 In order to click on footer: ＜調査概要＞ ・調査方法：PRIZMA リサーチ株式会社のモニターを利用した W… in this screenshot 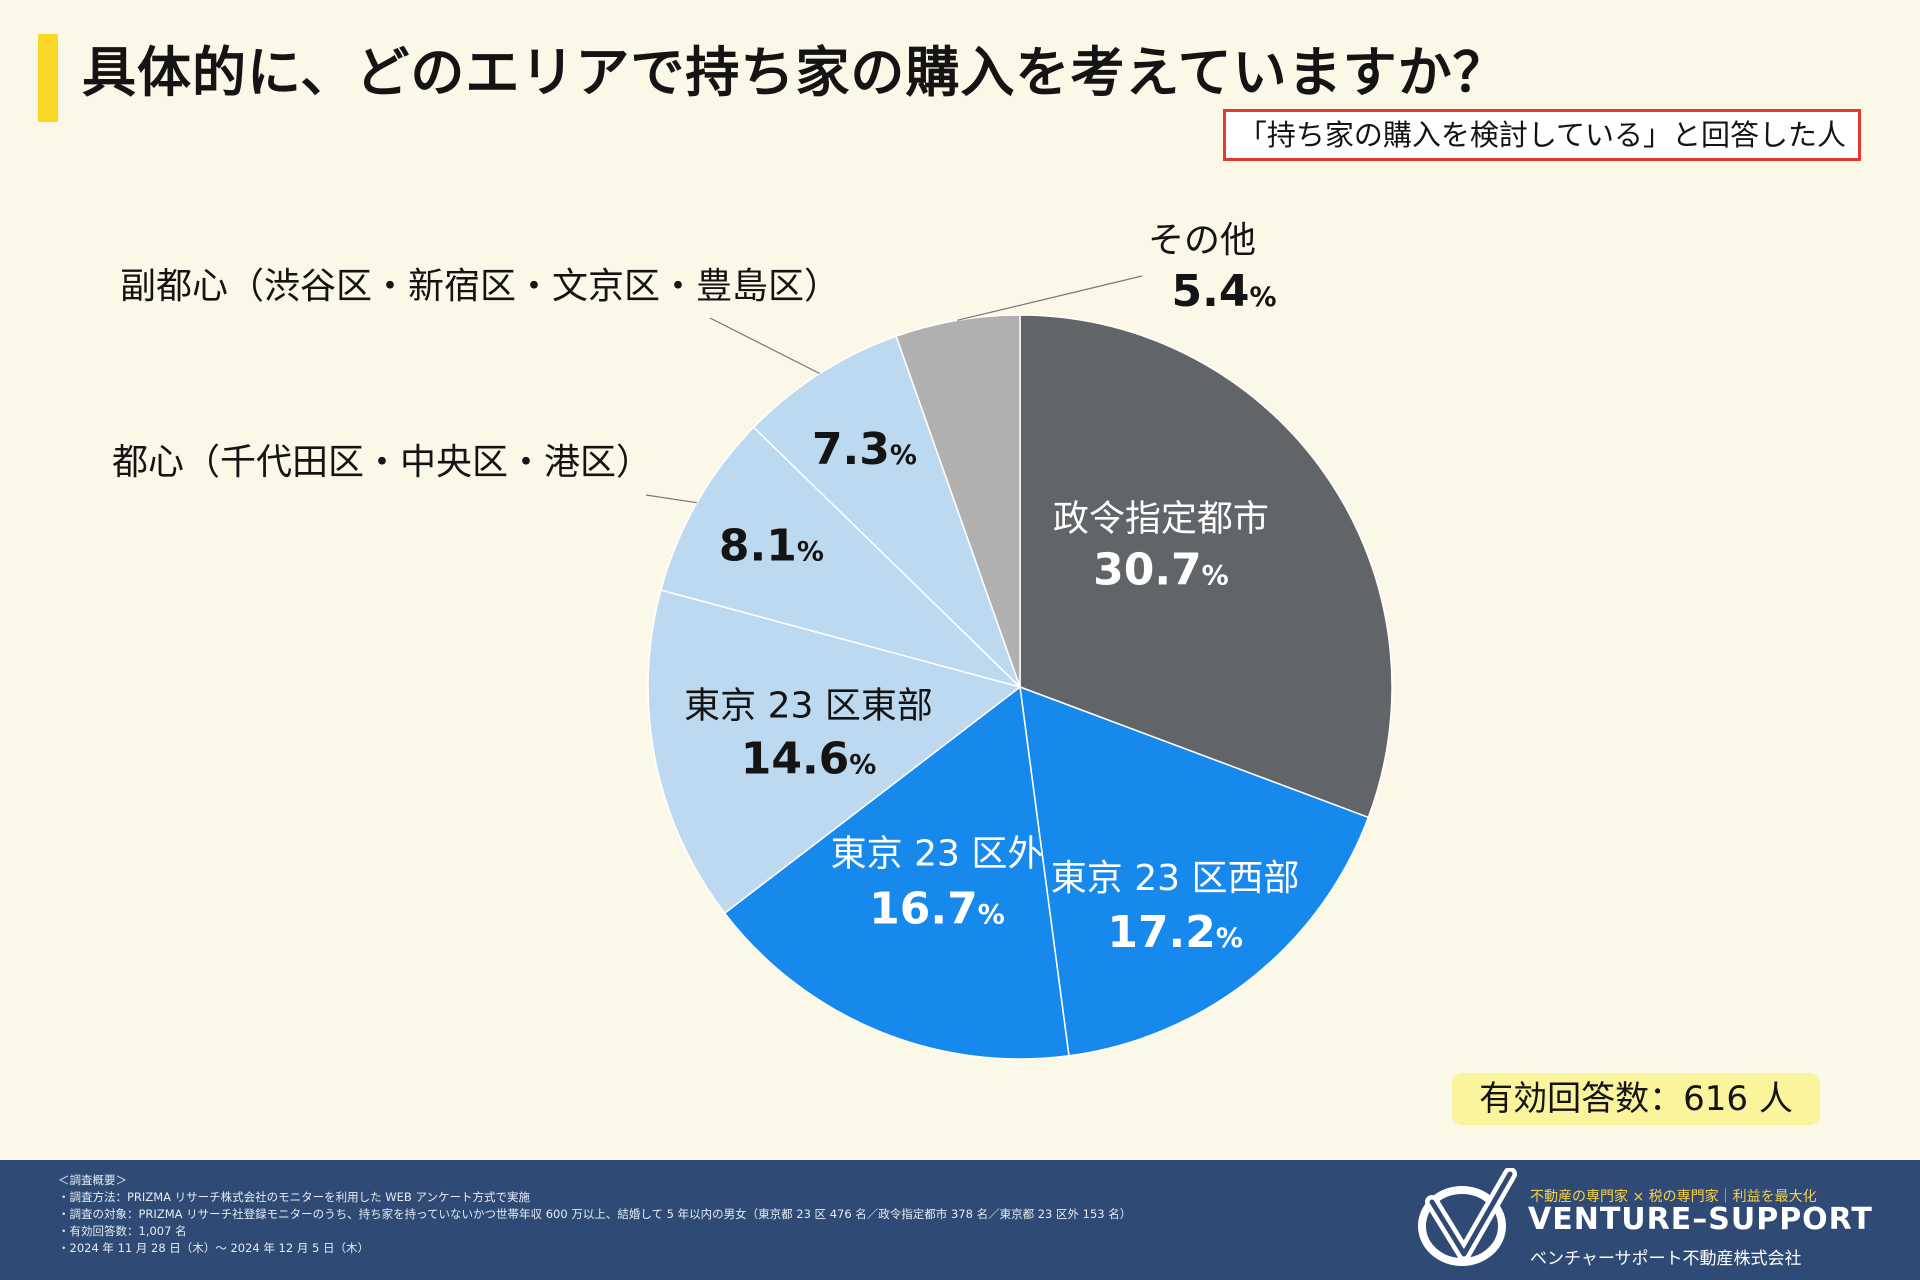, I will do `click(960, 1220)`.